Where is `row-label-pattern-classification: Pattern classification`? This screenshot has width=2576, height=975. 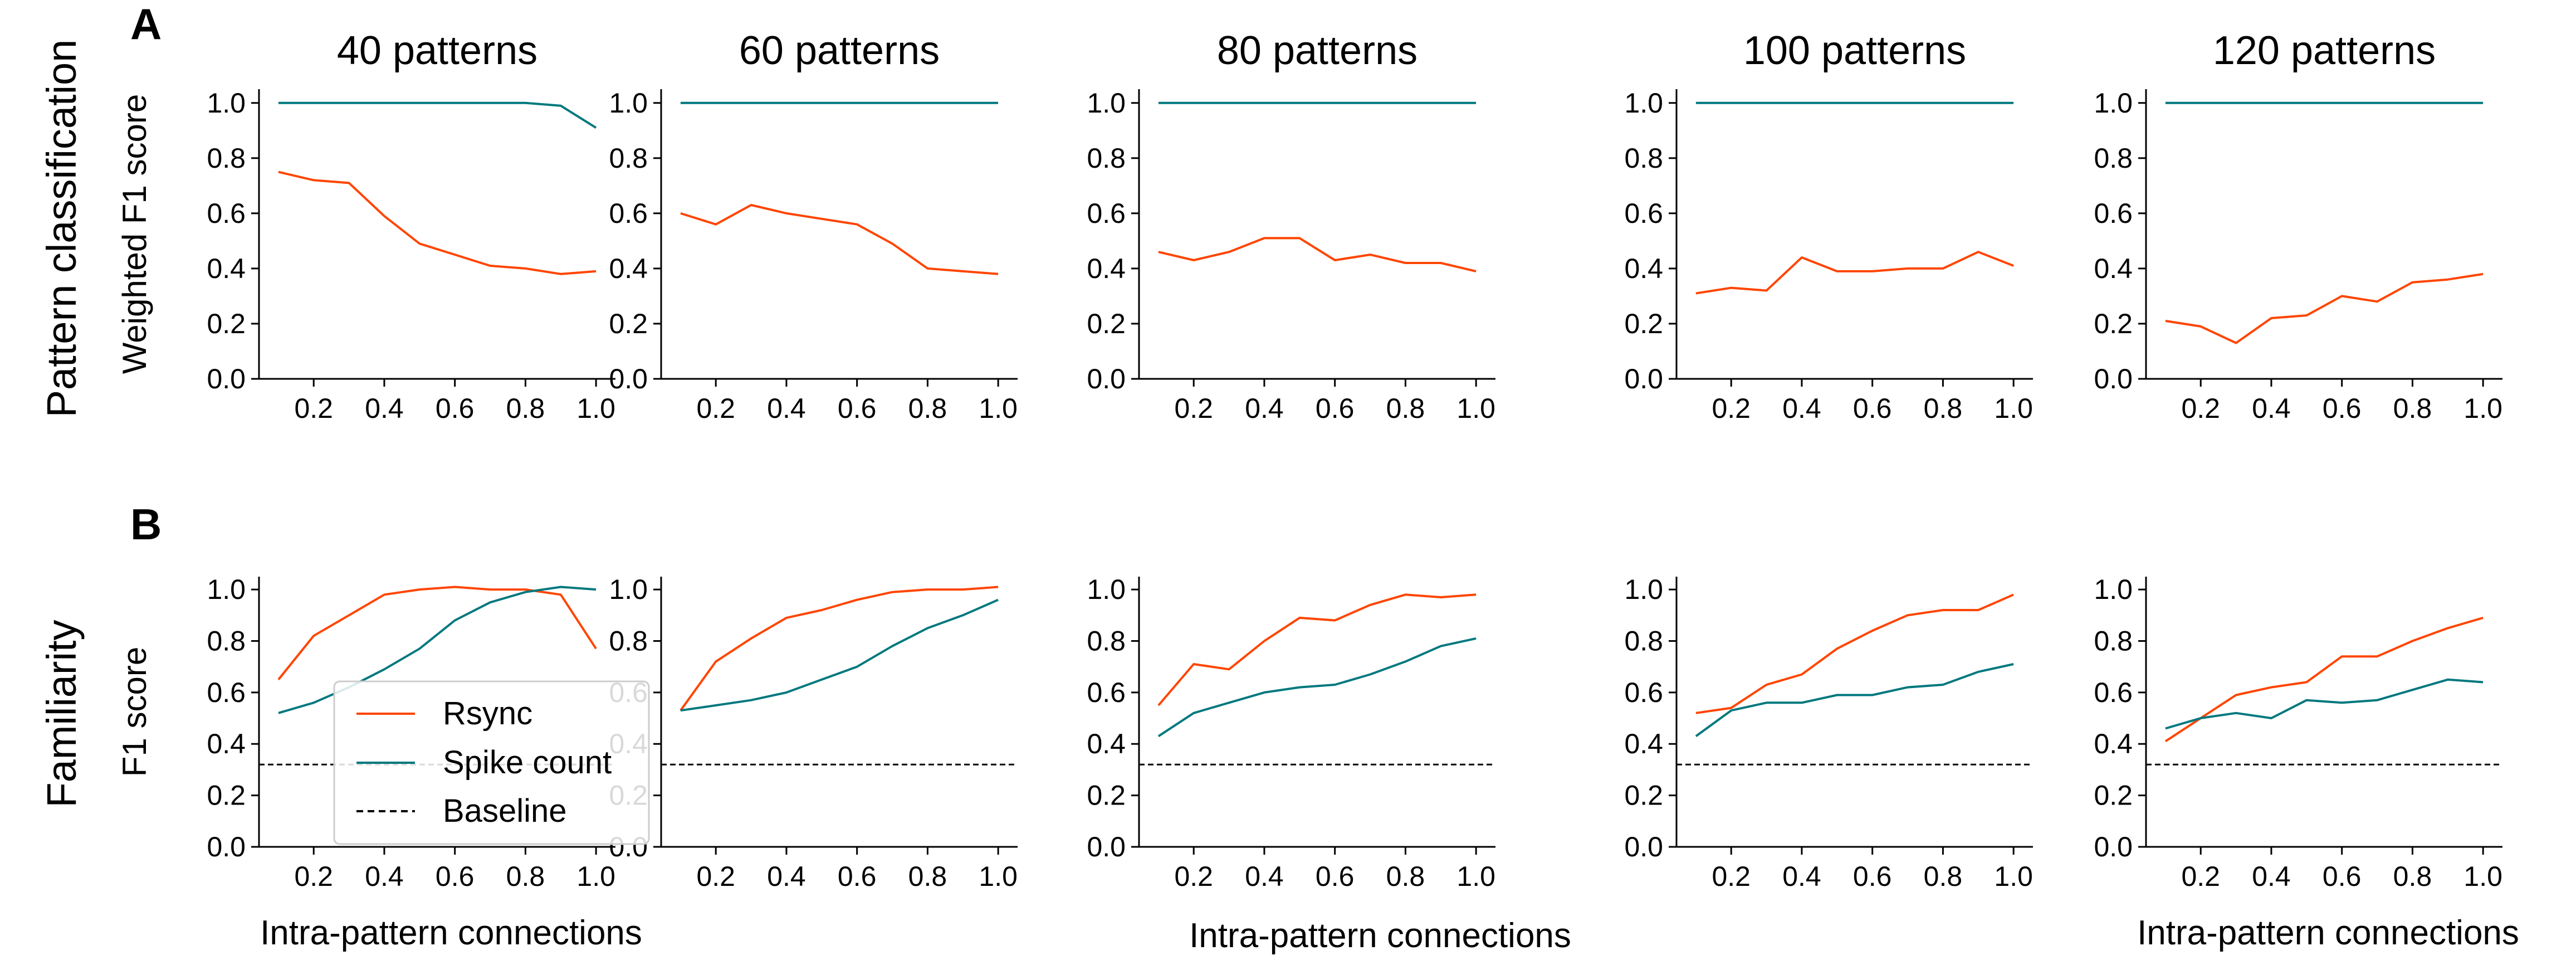 row-label-pattern-classification: Pattern classification is located at coordinates (62, 229).